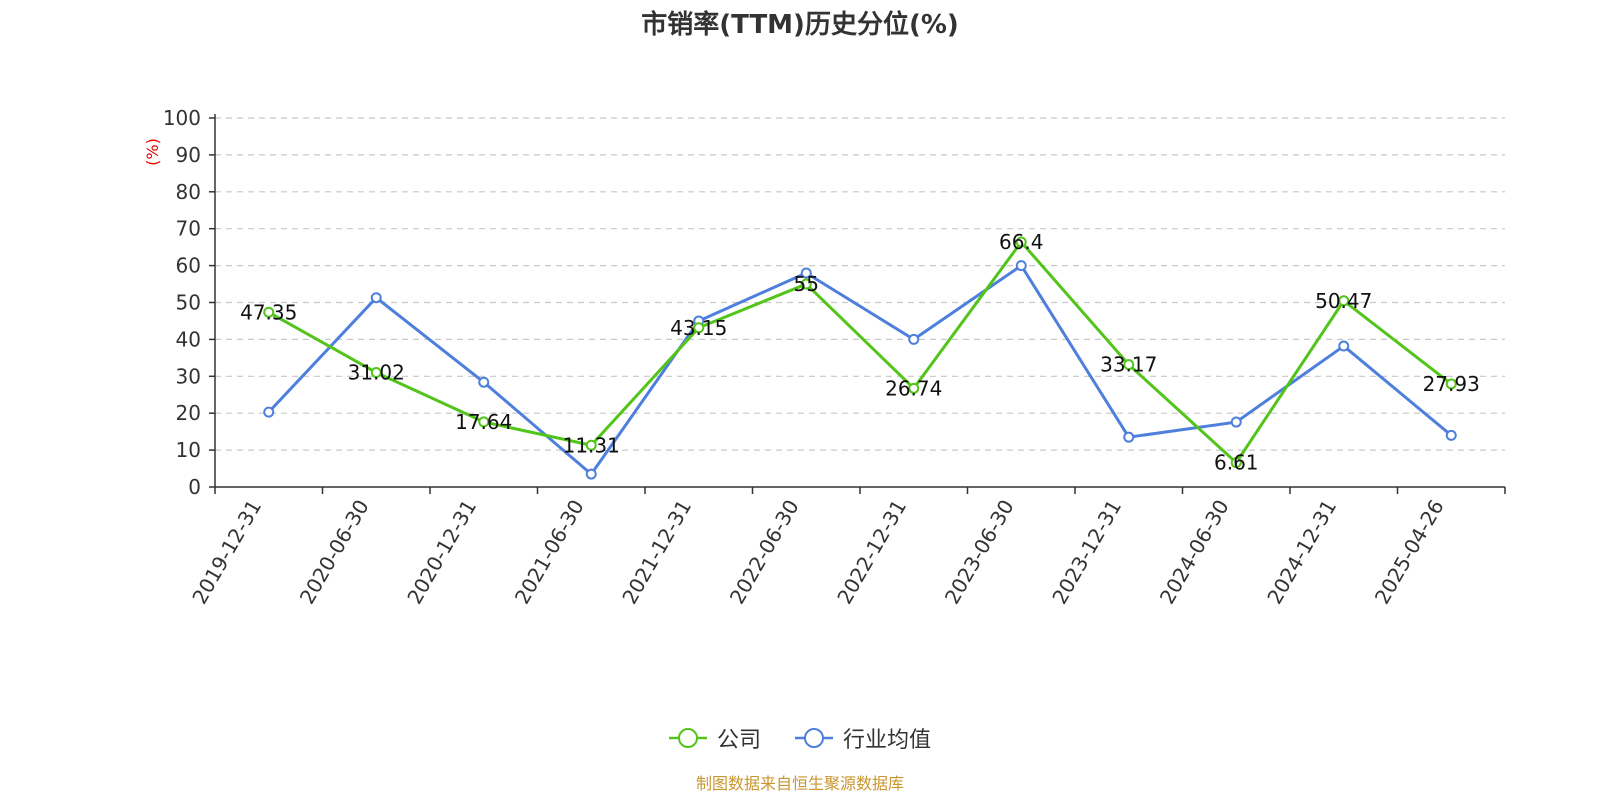 The width and height of the screenshot is (1600, 800). I want to click on x-tick-label-2022-06-30: 2022-06-30, so click(764, 552).